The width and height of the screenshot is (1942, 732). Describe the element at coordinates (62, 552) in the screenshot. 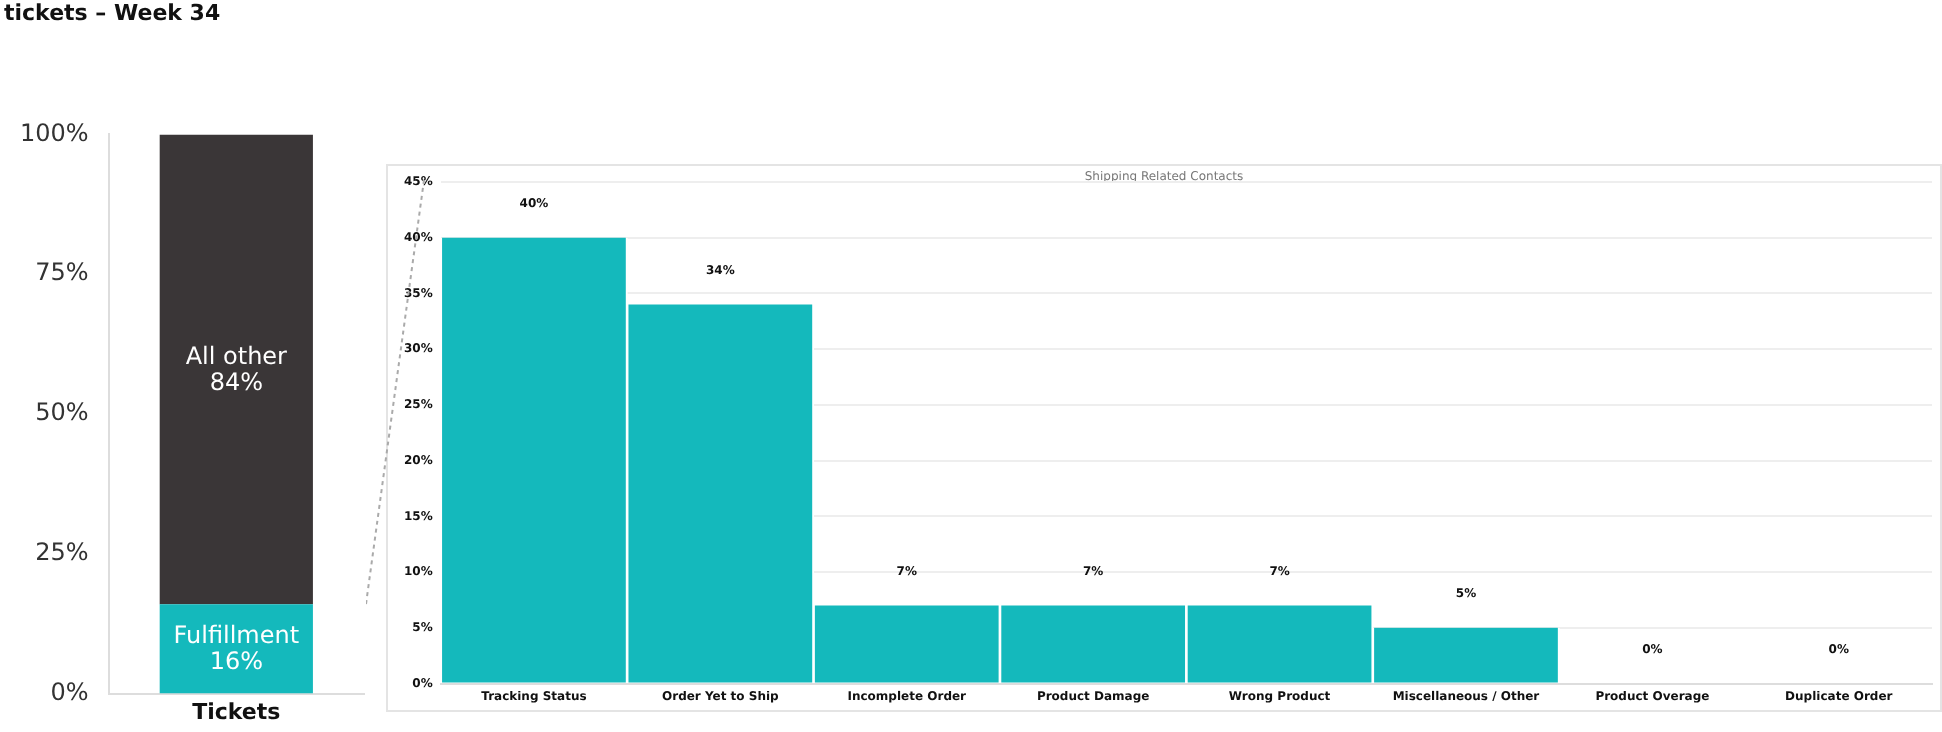

I see `y-tick-label: 25%` at that location.